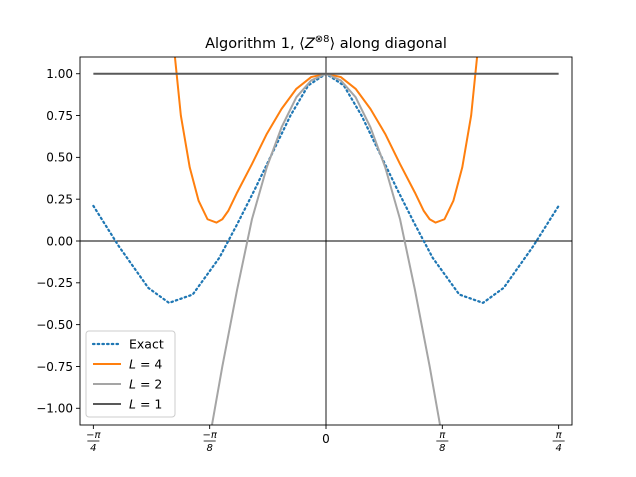  I want to click on legend-label-var-3: L, so click(132, 404).